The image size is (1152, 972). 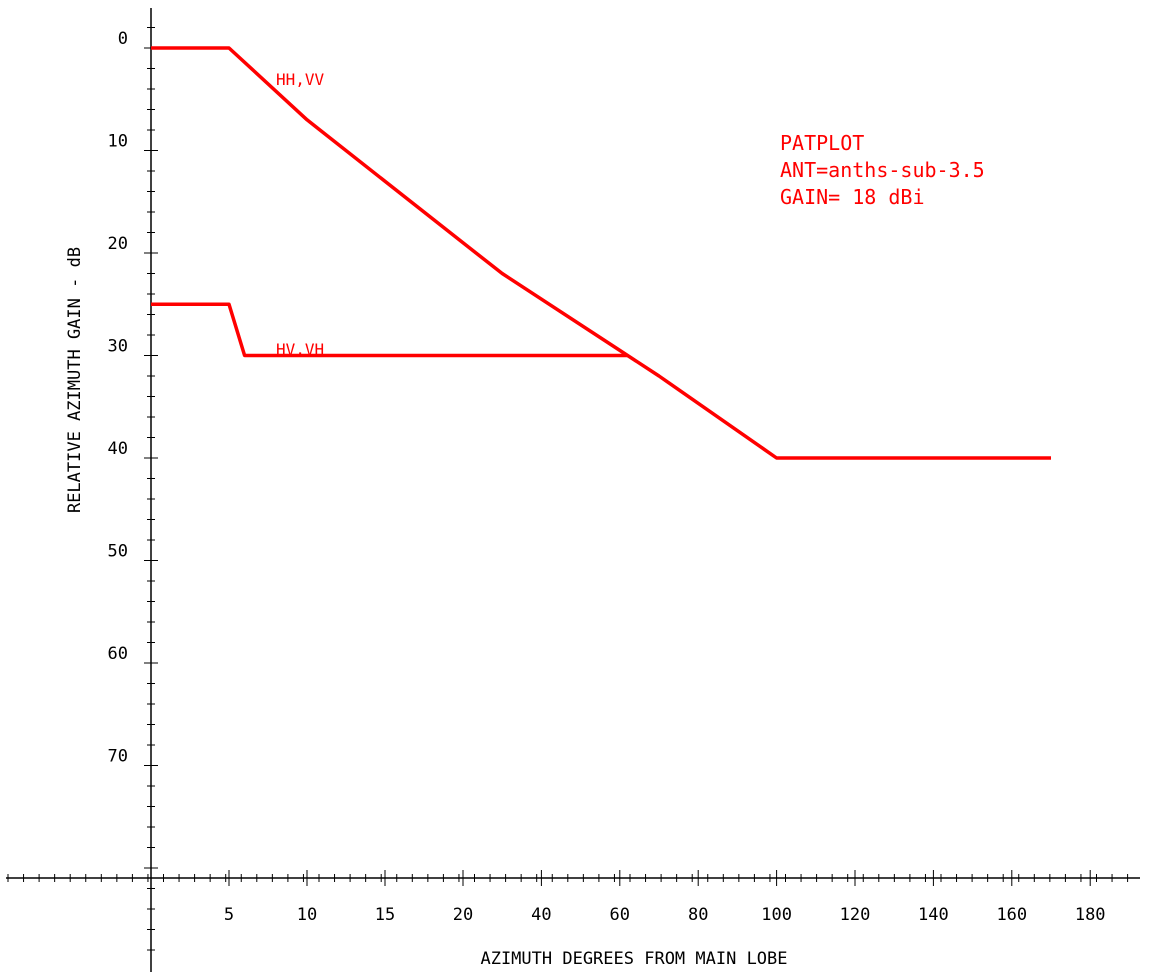 What do you see at coordinates (933, 915) in the screenshot?
I see `x-tick-label: 140` at bounding box center [933, 915].